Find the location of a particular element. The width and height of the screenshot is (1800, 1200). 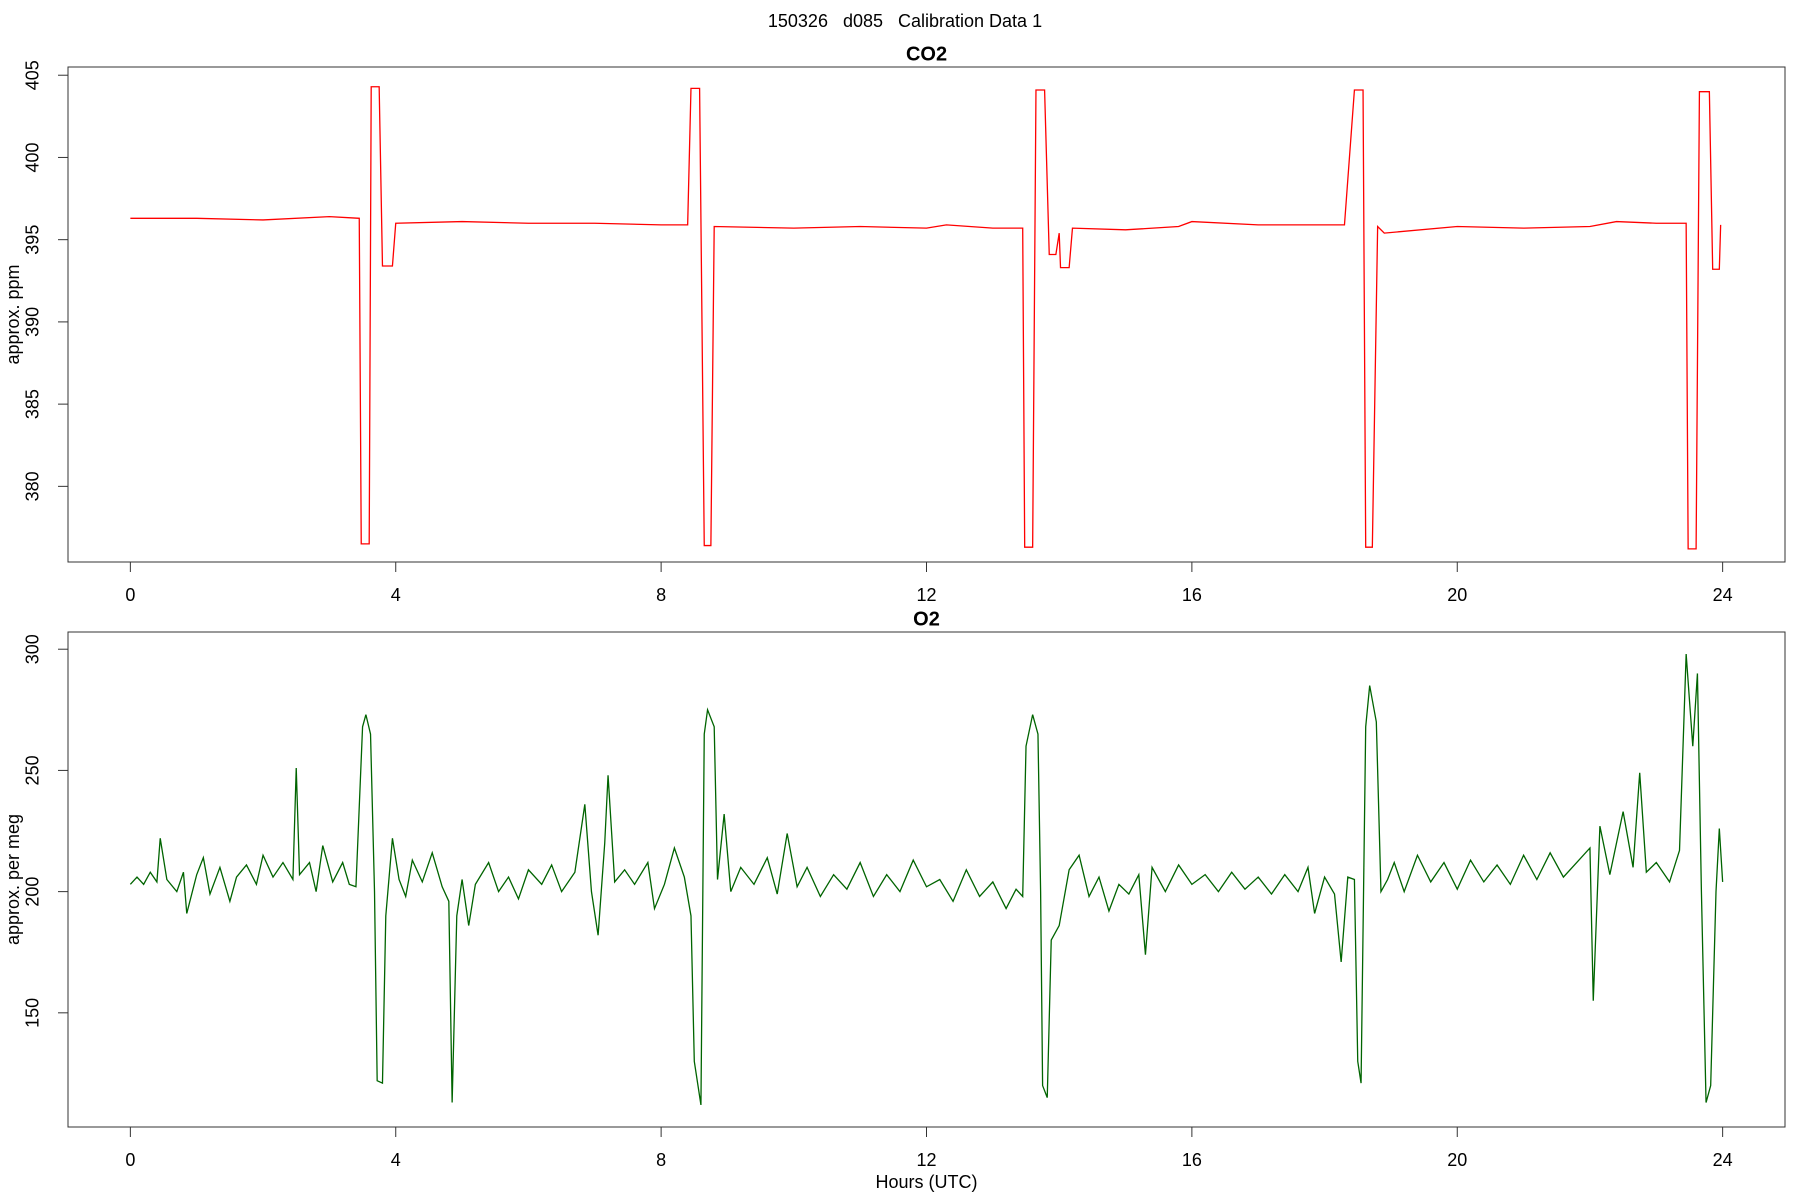

chart-title: O2 is located at coordinates (926, 619).